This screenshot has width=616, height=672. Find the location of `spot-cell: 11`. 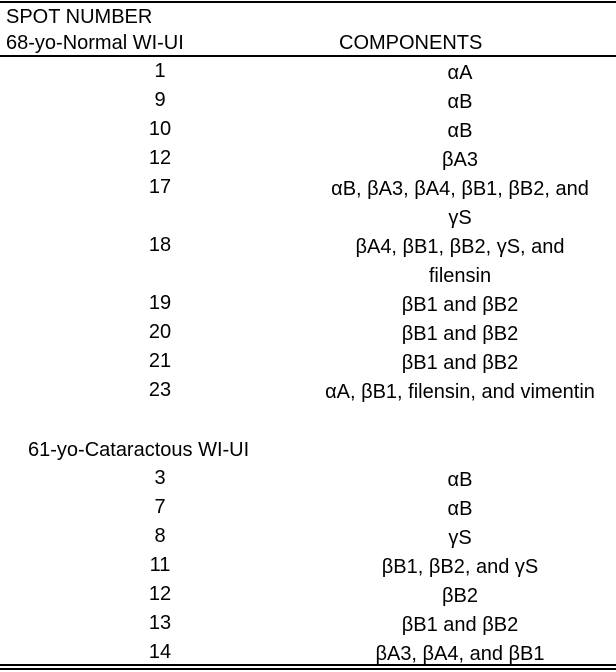

spot-cell: 11 is located at coordinates (160, 565).